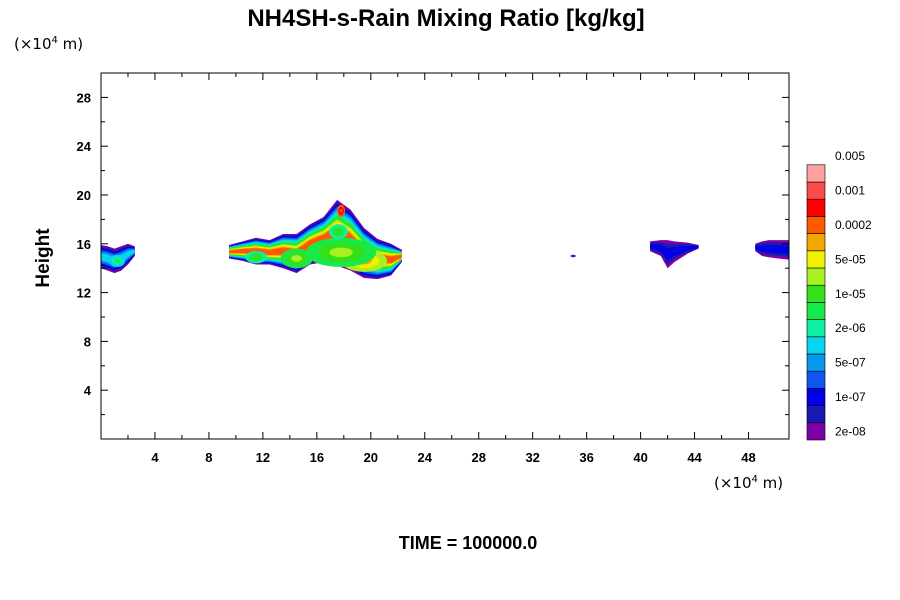 The image size is (900, 600). I want to click on x-tick-label: 32, so click(532, 457).